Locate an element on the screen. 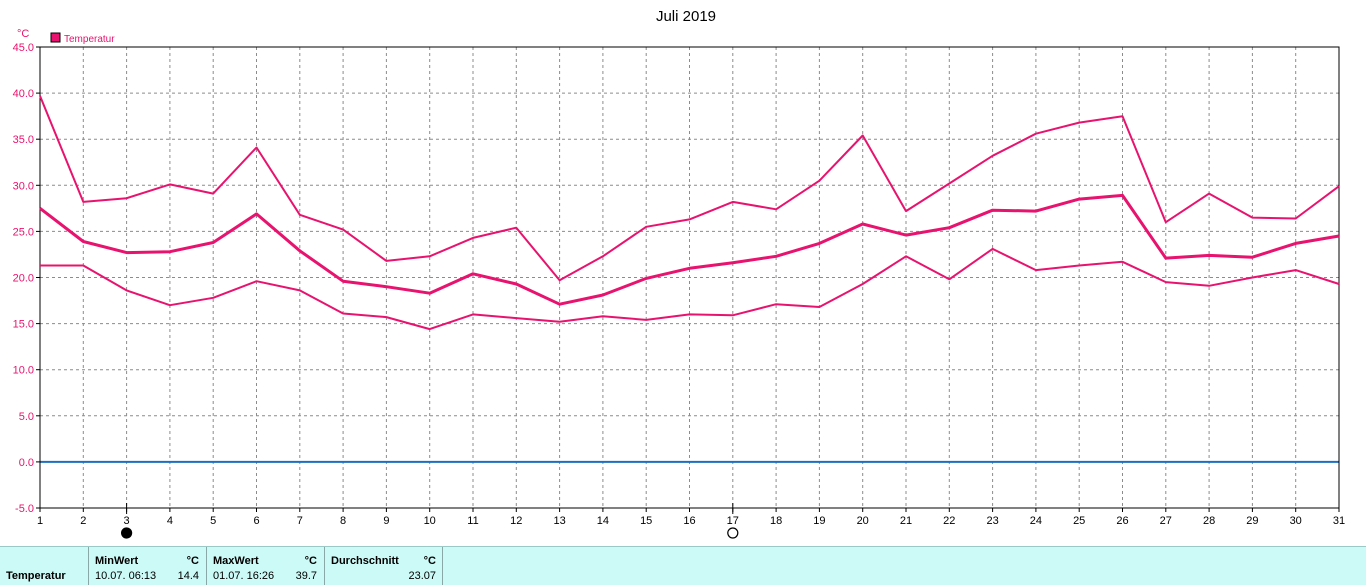 The width and height of the screenshot is (1366, 585). y-tick-label: 35.0 is located at coordinates (23, 140).